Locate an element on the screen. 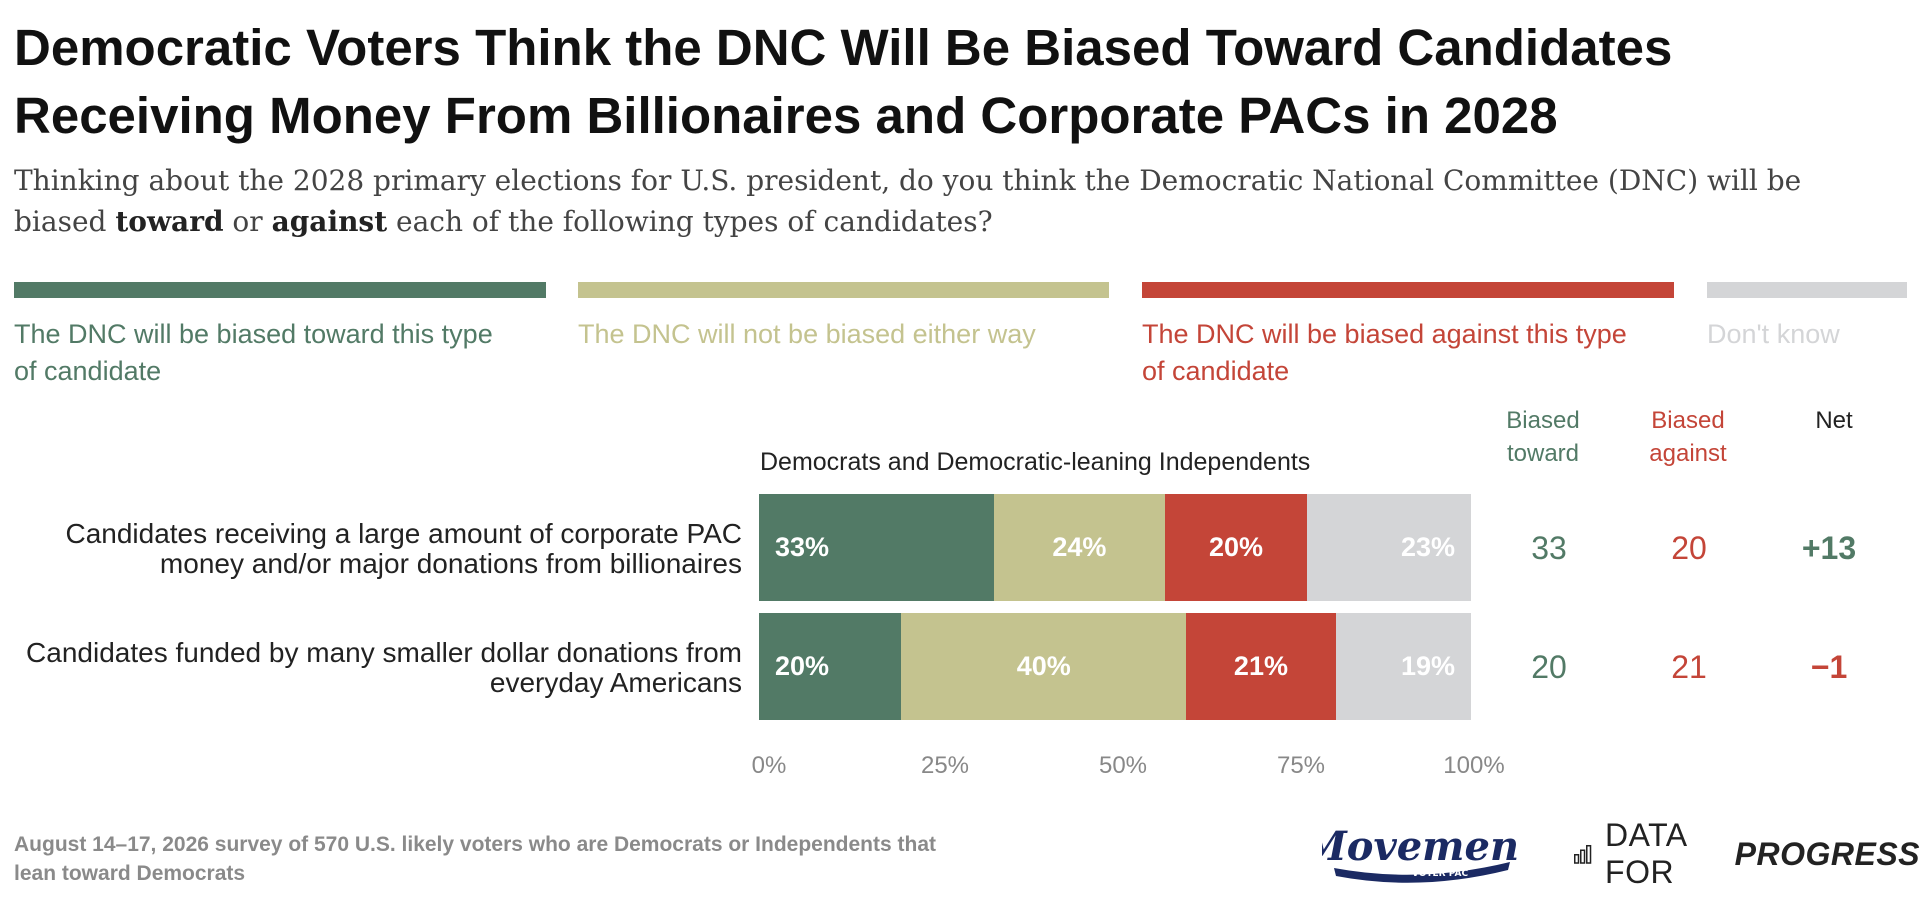 The height and width of the screenshot is (901, 1920). column-header-biased-against: Biased against is located at coordinates (1688, 437).